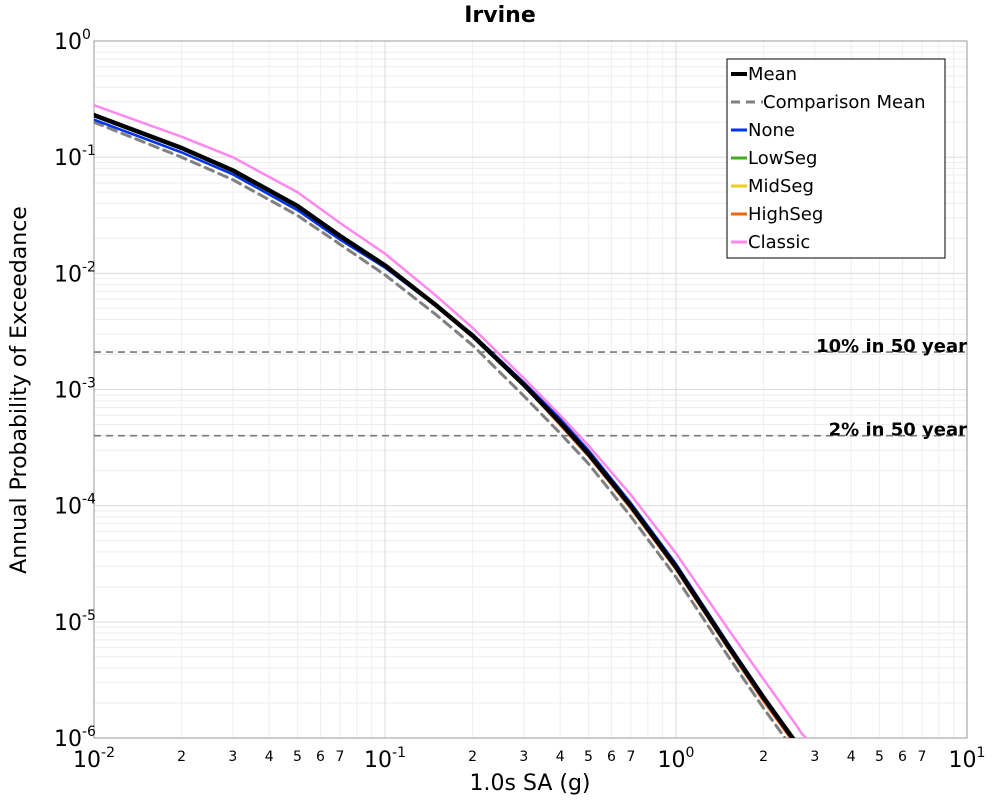 The width and height of the screenshot is (1000, 800). I want to click on x-axis-title: 1.0s SA (g), so click(530, 783).